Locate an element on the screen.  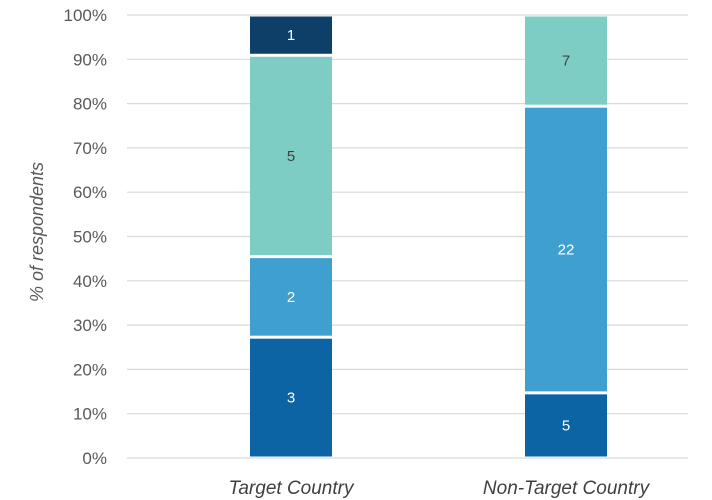
y-axis-title: % of respondents is located at coordinates (37, 232).